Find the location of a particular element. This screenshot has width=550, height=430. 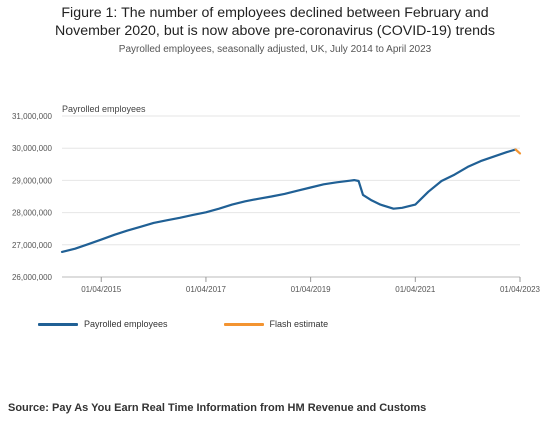

x-tick-label: 01/04/2021 is located at coordinates (415, 289).